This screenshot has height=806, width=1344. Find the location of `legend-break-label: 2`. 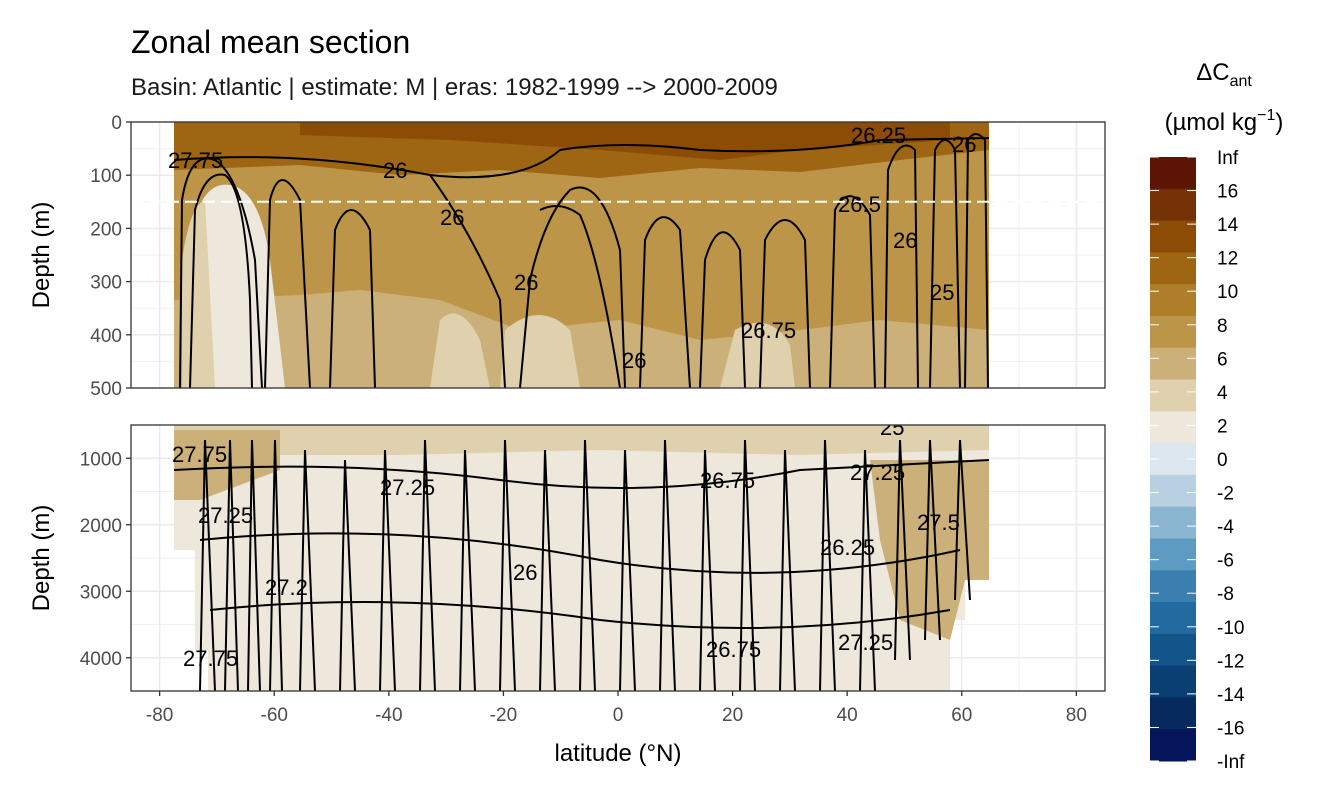

legend-break-label: 2 is located at coordinates (1222, 426).